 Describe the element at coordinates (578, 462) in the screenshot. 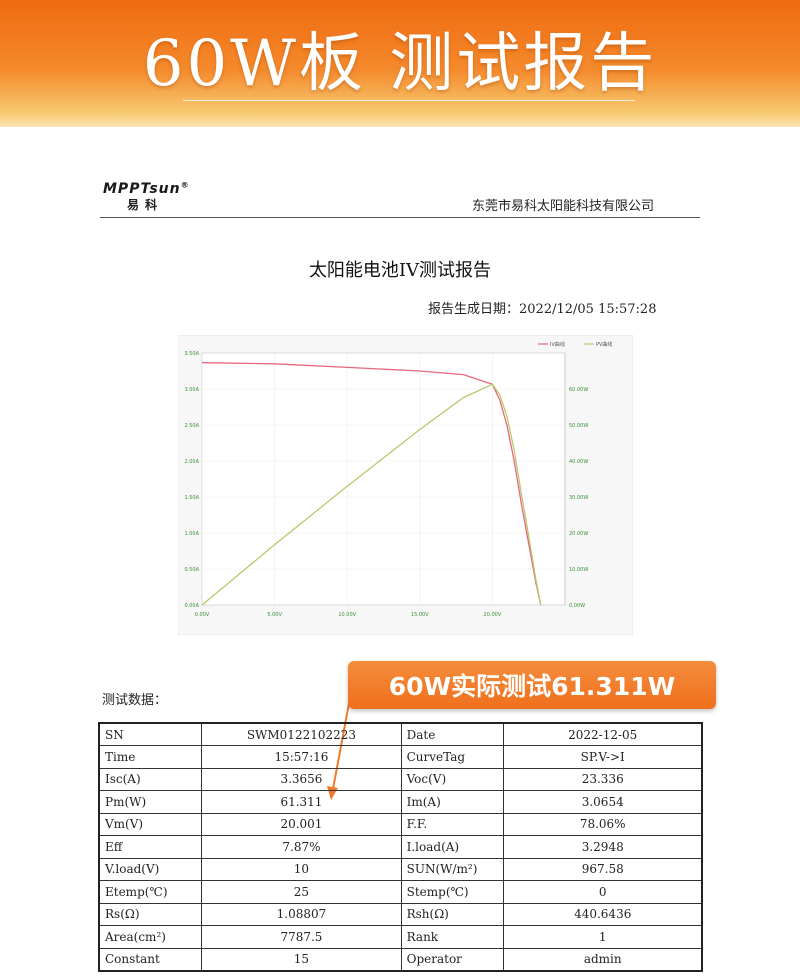

I see `y-right-tick-label: 40.00W` at that location.